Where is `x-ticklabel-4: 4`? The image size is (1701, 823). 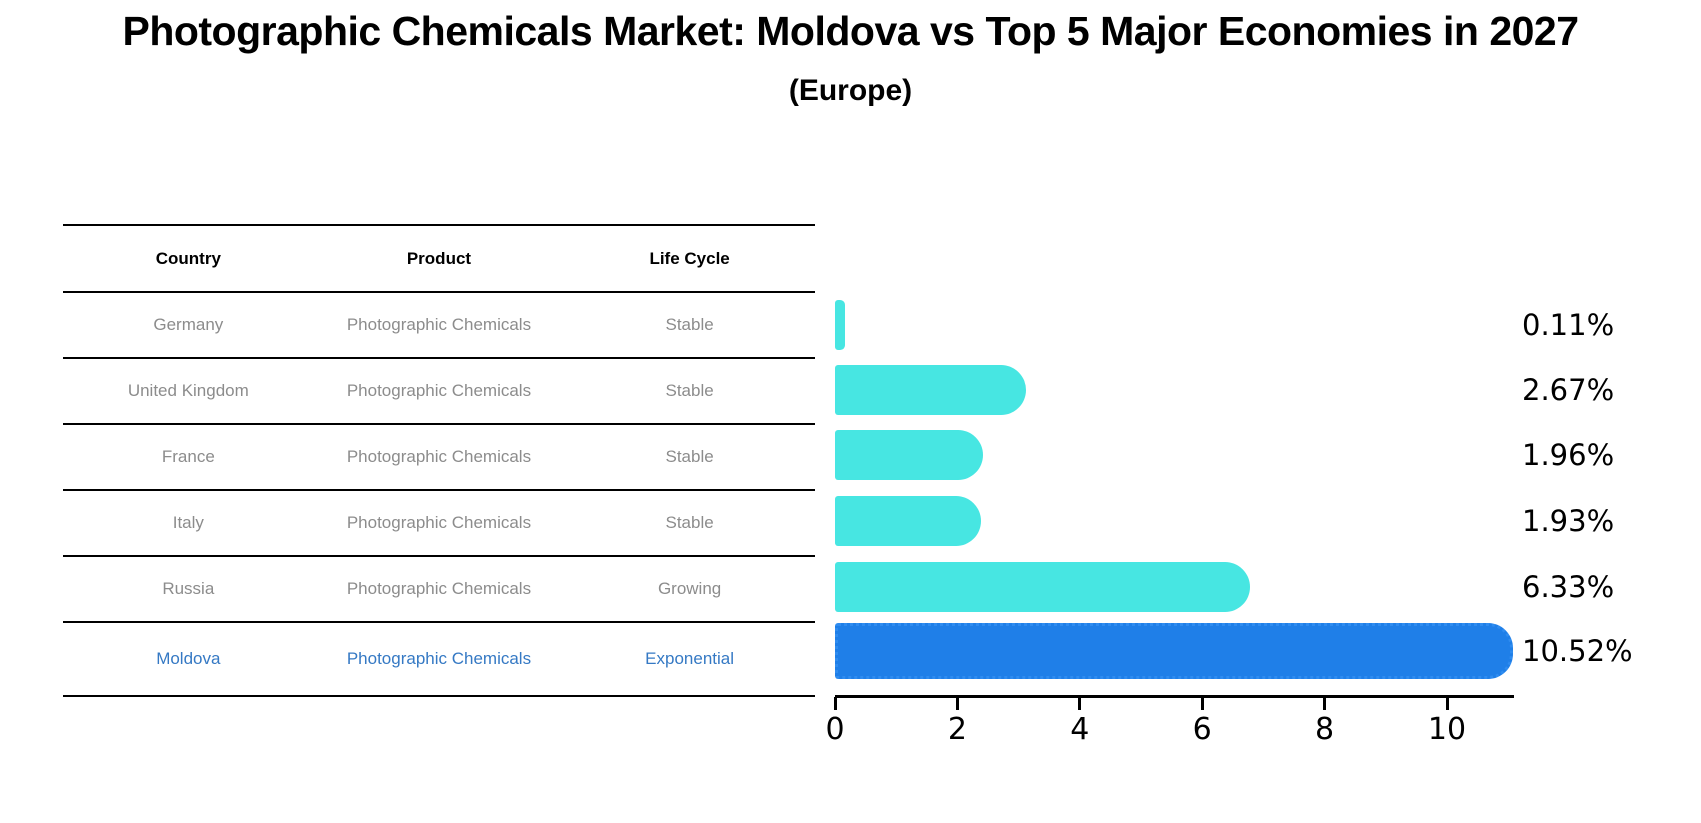 x-ticklabel-4: 4 is located at coordinates (1080, 729).